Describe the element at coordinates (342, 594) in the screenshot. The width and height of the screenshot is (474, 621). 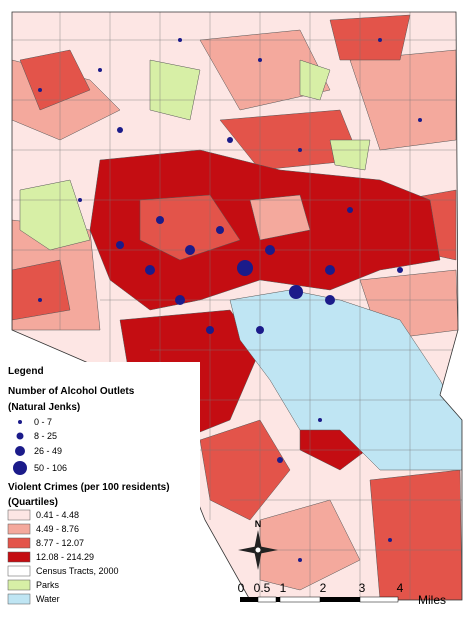
I see `scale-bar: 0 0.5 1 2 3 4 Miles` at that location.